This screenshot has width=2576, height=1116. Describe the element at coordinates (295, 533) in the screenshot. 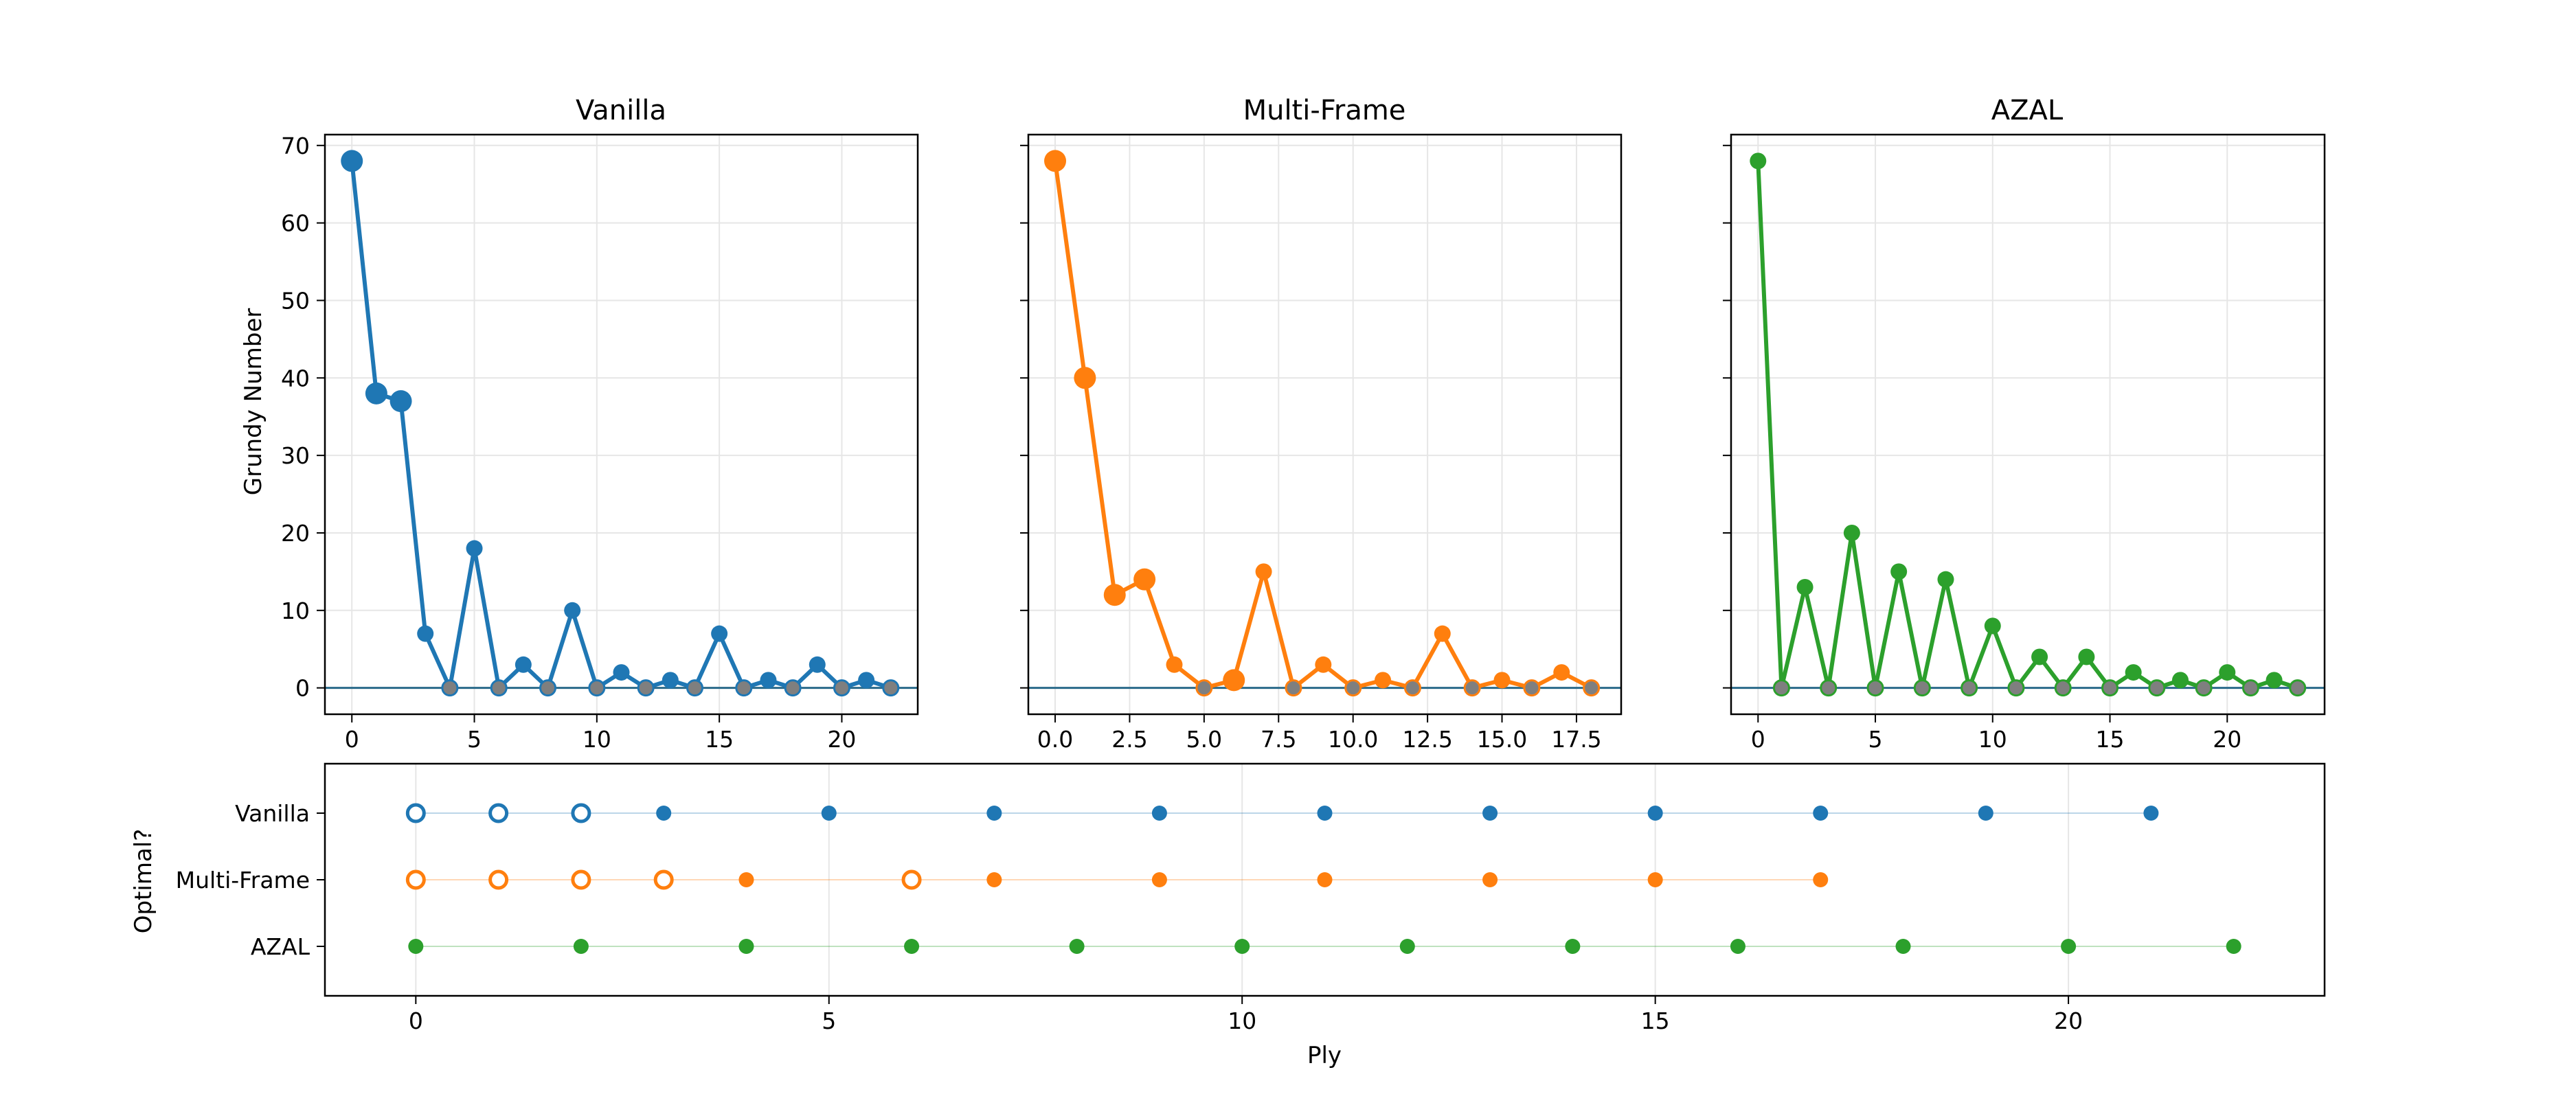

I see `vanilla-y-tick-label: 20` at that location.